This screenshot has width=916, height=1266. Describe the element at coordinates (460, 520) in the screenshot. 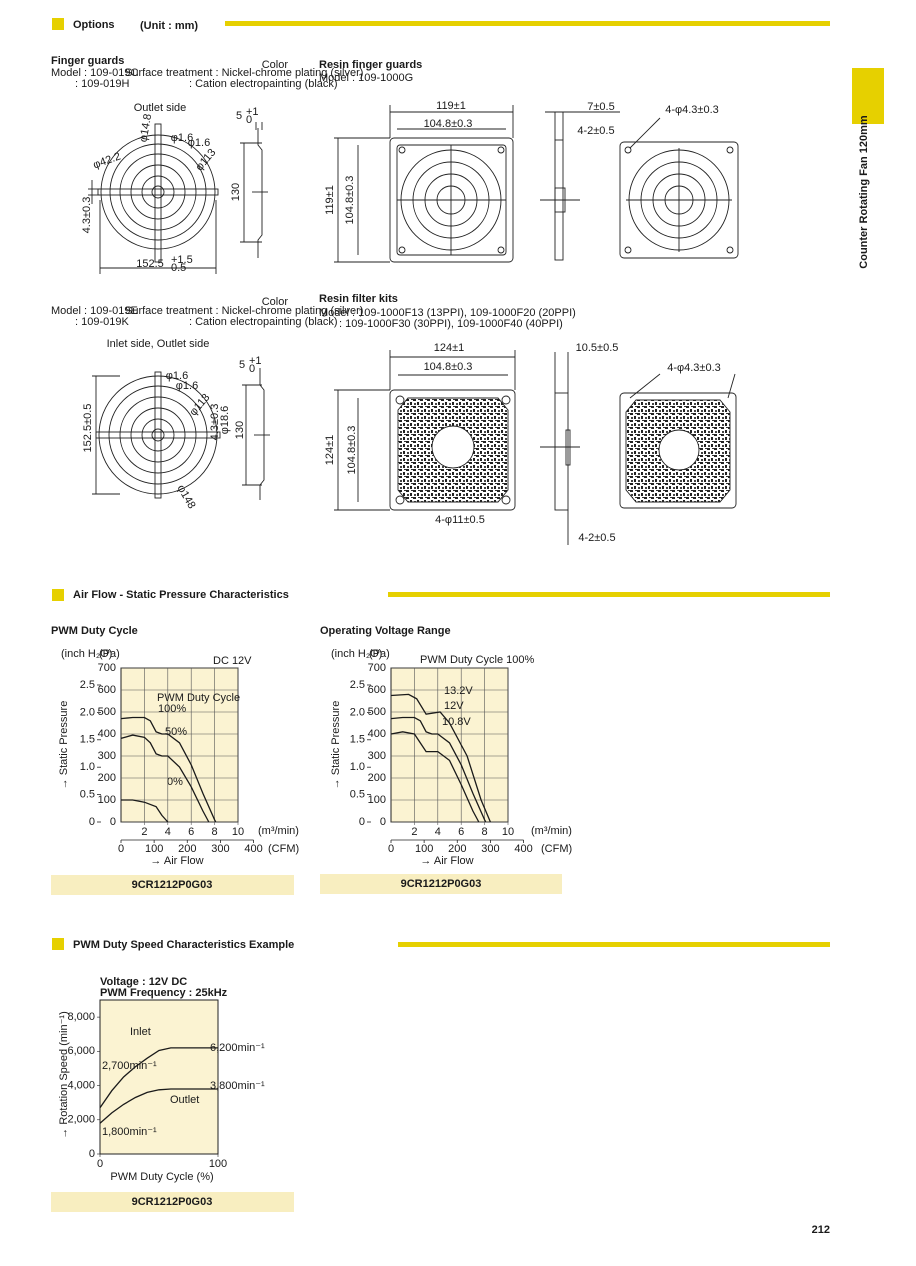

I see `dimension-label: 4-φ11±0.5` at that location.